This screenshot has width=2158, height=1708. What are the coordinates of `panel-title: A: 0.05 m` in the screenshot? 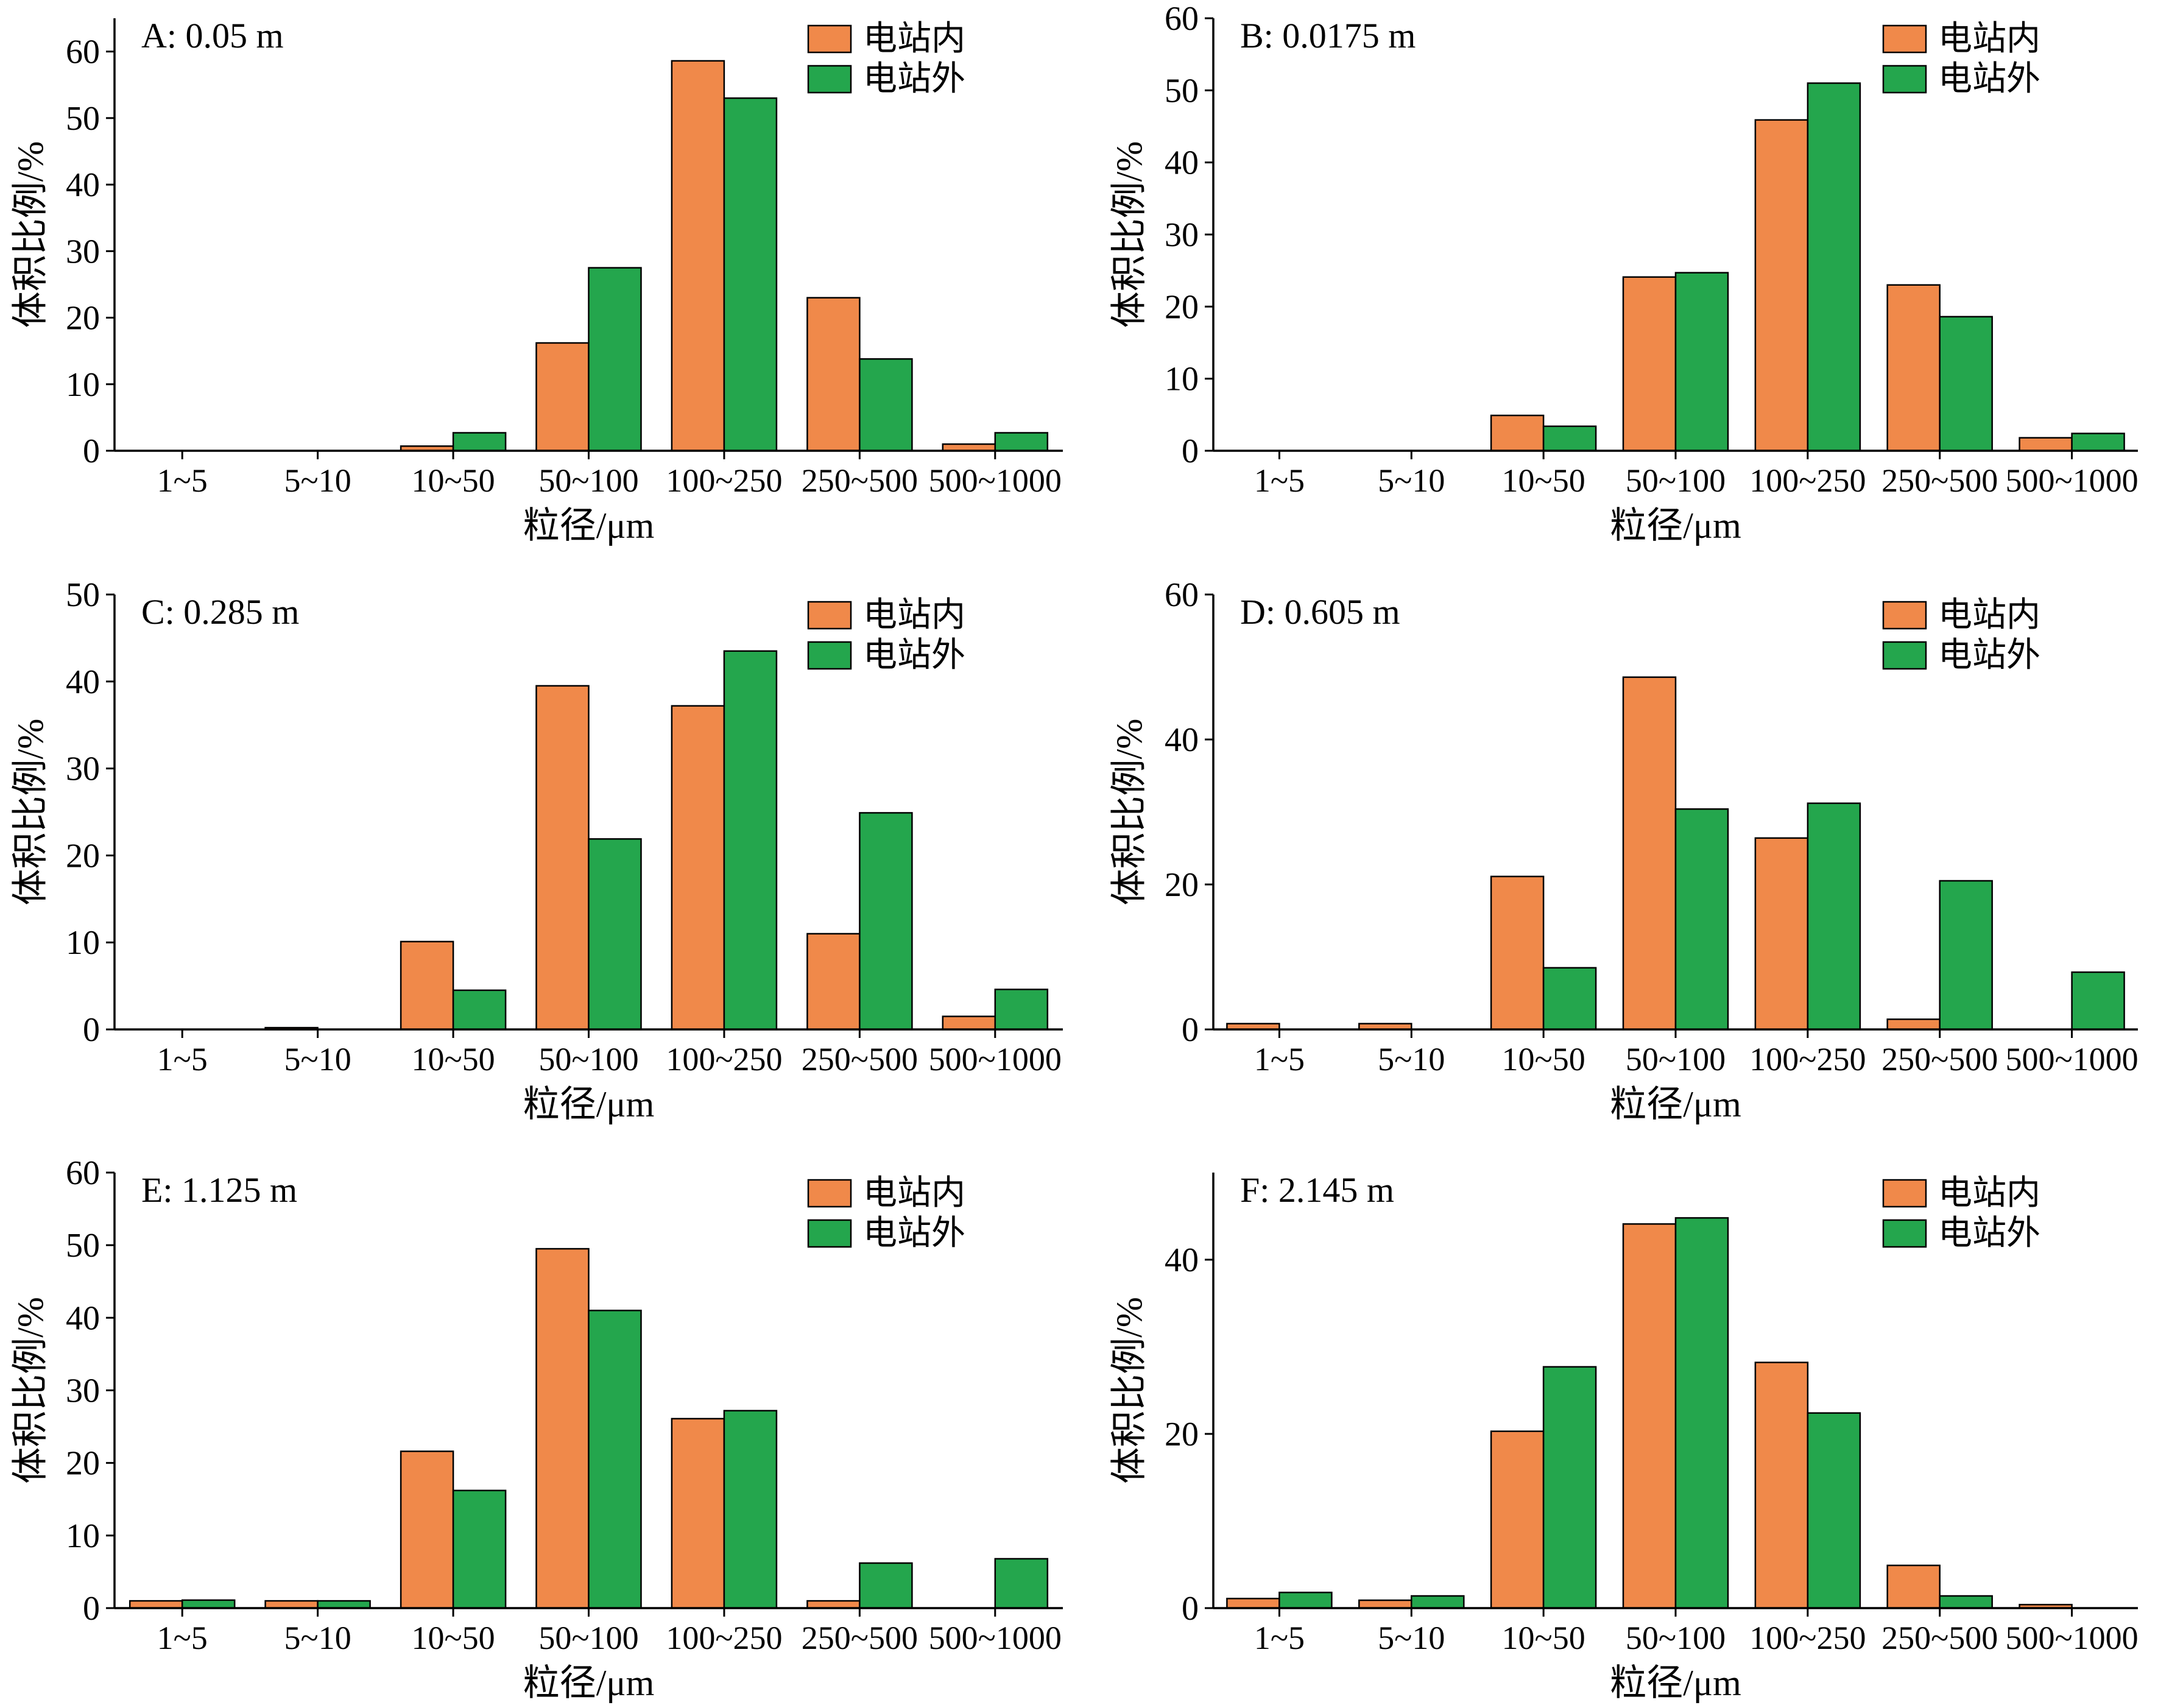 It's located at (212, 35).